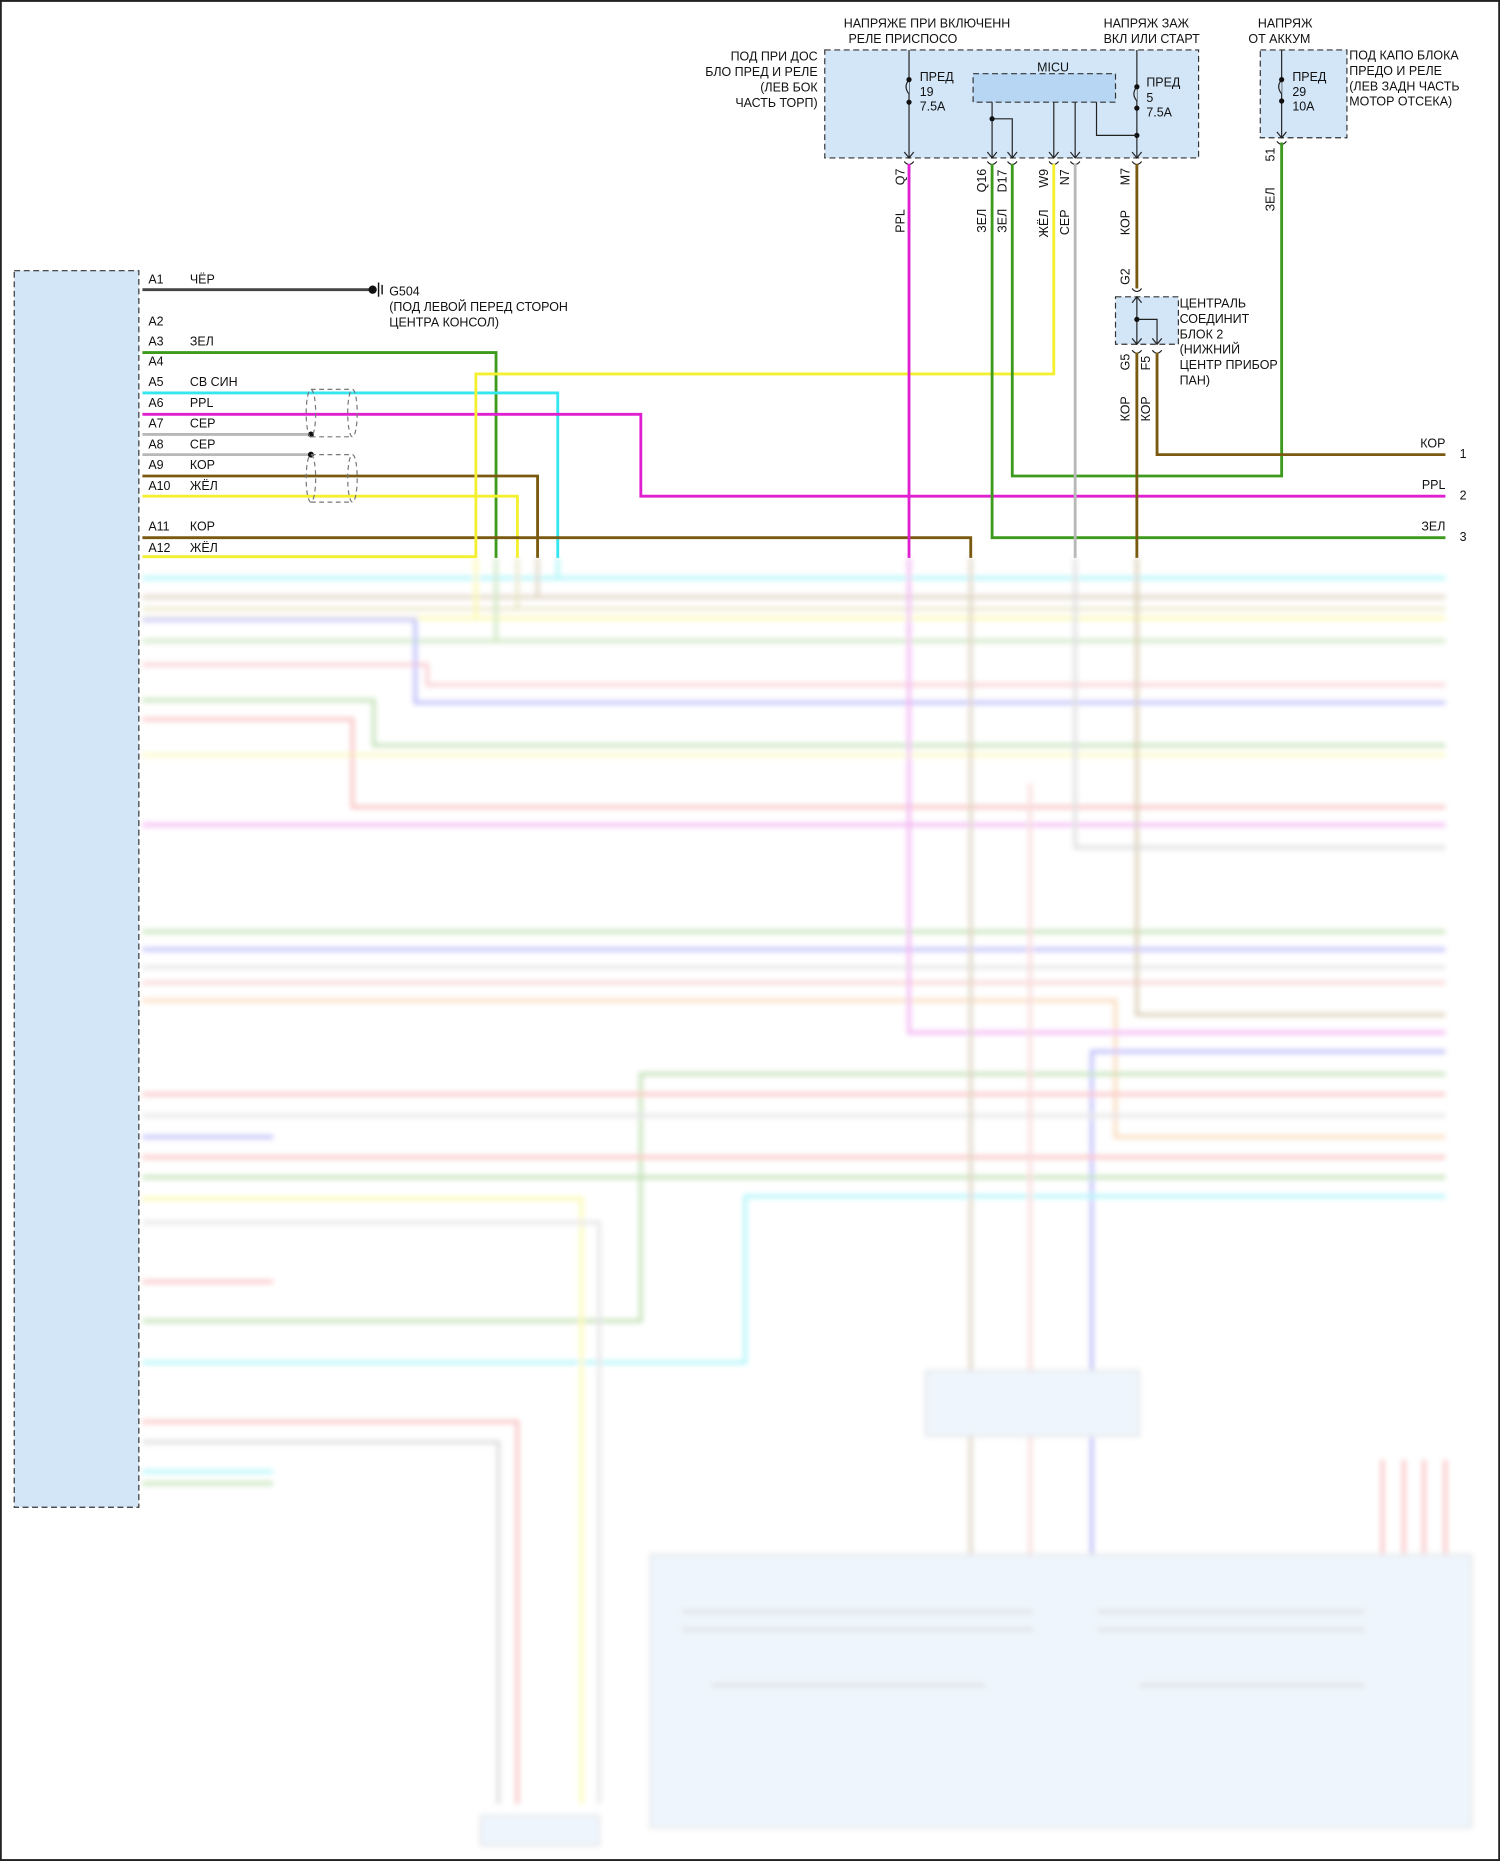  Describe the element at coordinates (794, 455) in the screenshot. I see `wire-a6` at that location.